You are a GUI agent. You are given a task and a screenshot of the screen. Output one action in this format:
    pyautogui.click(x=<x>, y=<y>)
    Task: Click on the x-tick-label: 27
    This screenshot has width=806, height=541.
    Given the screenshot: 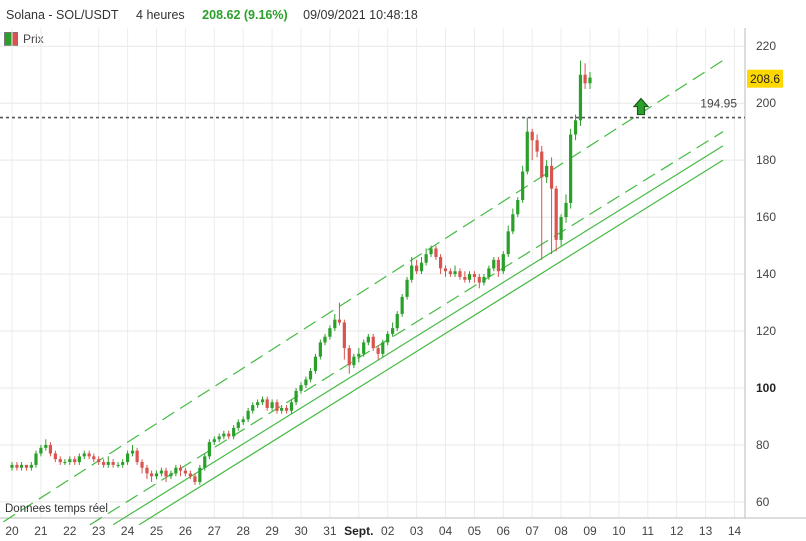 What is the action you would take?
    pyautogui.click(x=215, y=531)
    